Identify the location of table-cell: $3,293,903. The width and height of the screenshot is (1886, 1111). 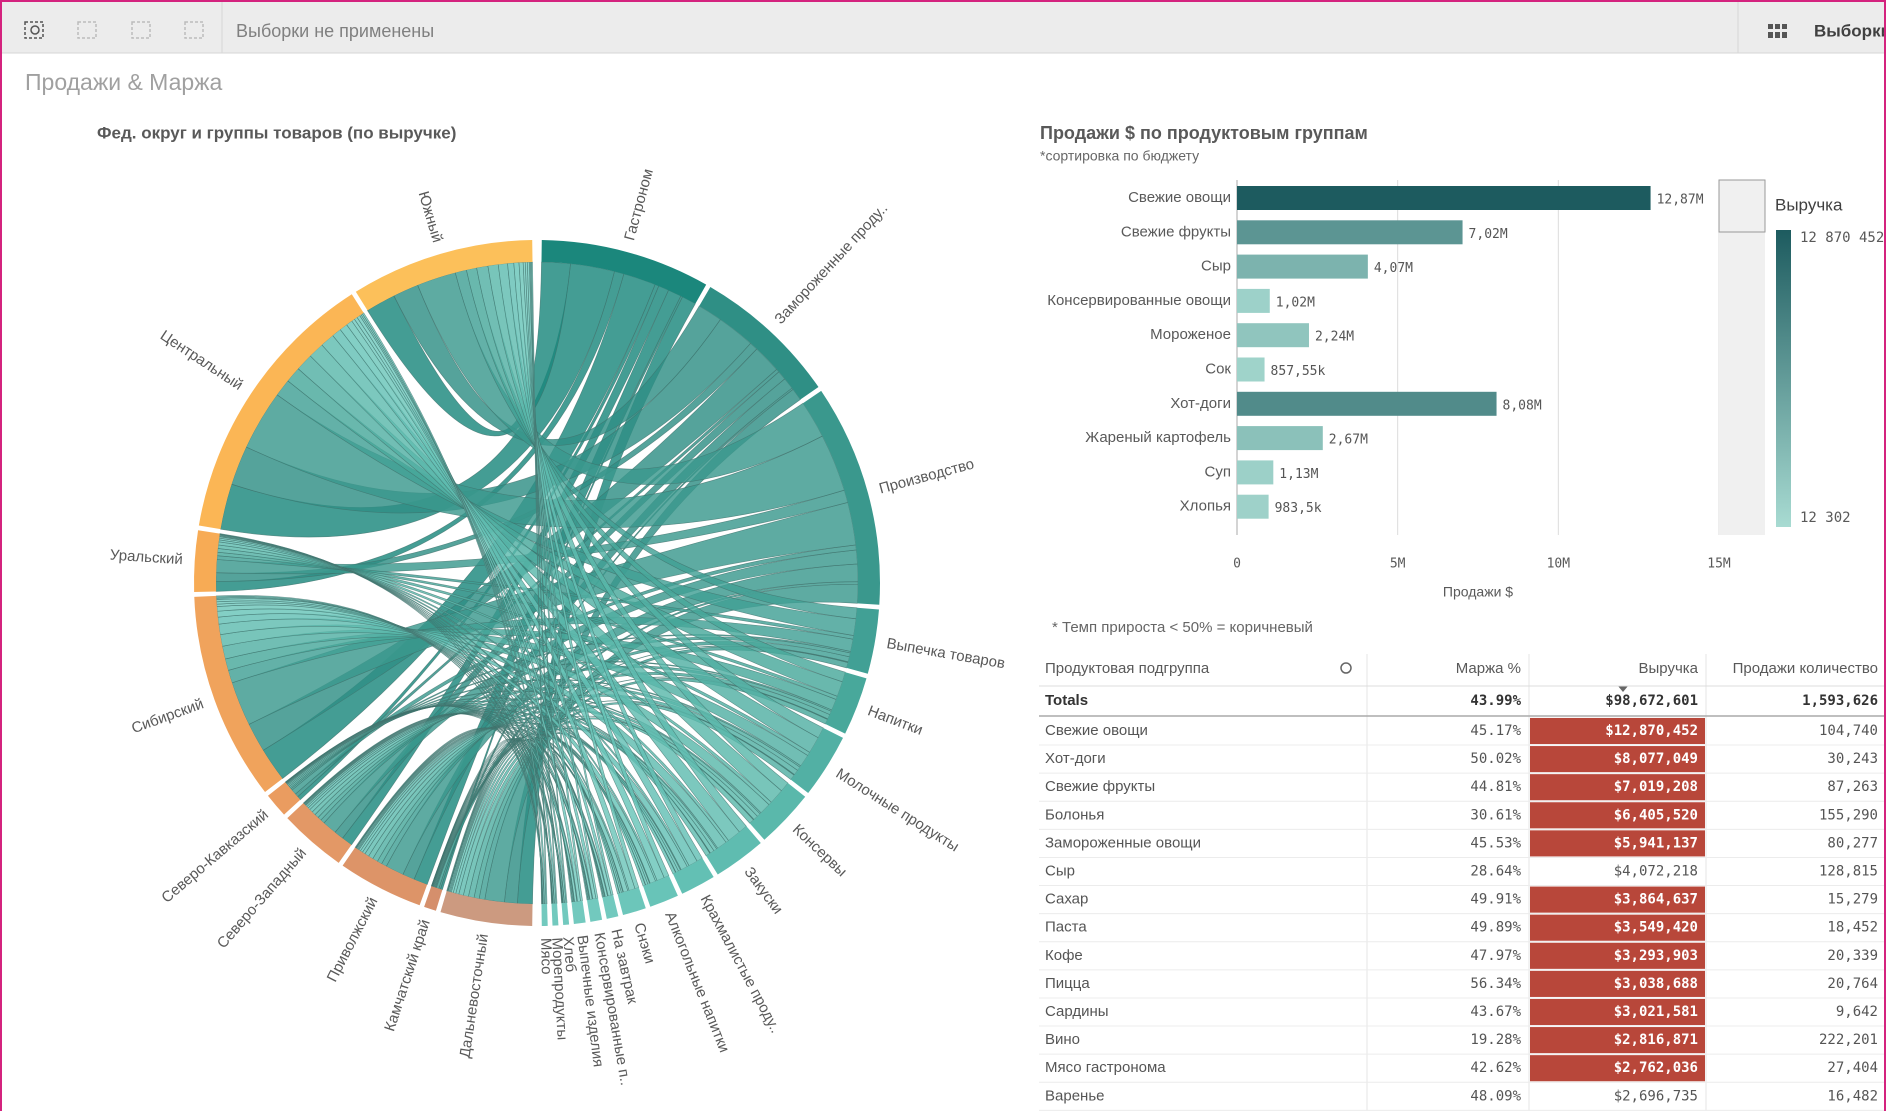
(1656, 956).